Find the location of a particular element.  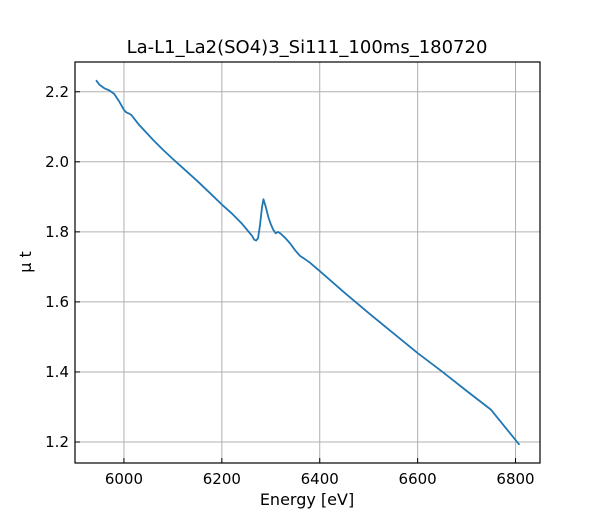

y-tick-label: 1.8 is located at coordinates (57, 232).